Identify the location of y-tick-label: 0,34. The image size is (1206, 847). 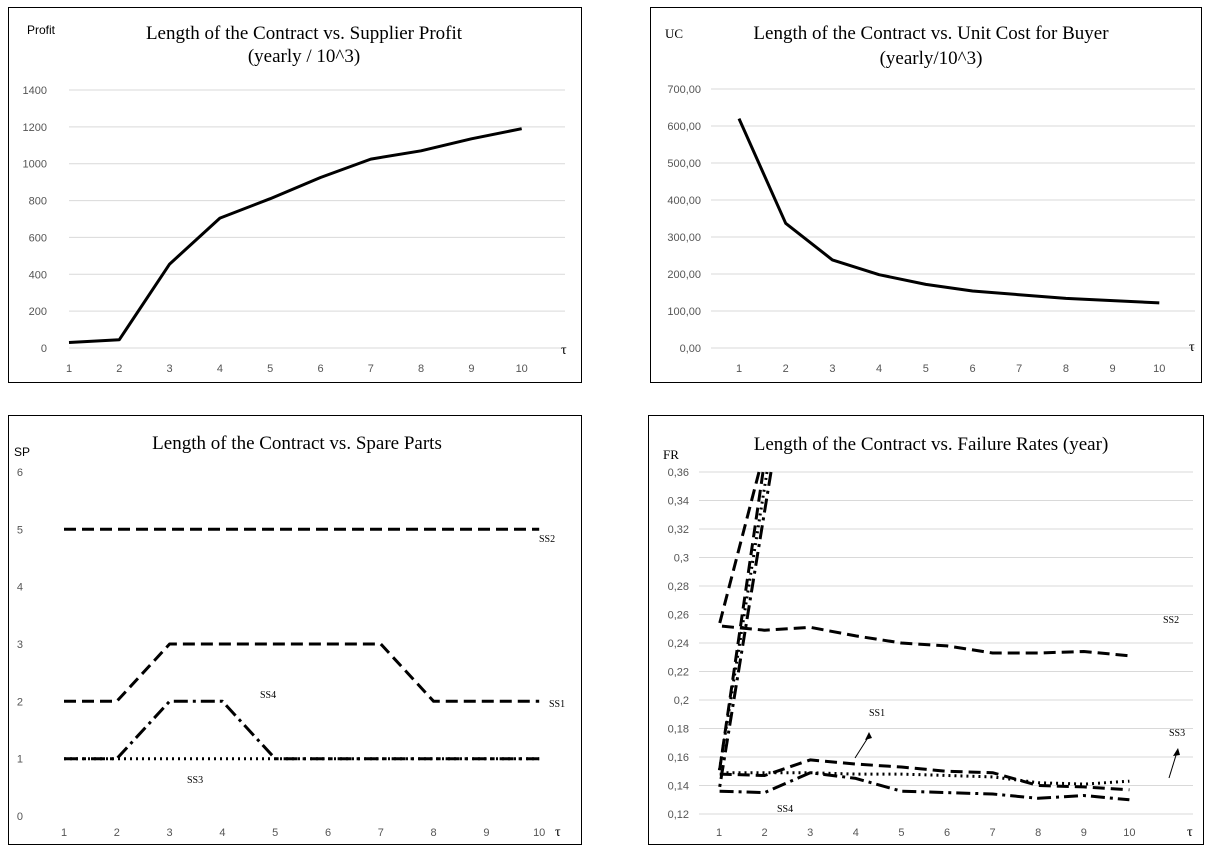
(678, 502).